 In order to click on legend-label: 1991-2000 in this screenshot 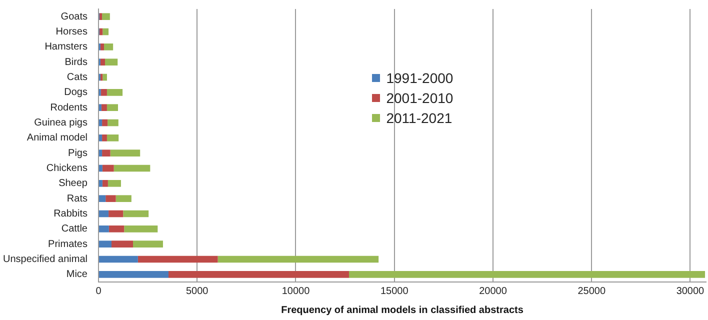, I will do `click(420, 78)`.